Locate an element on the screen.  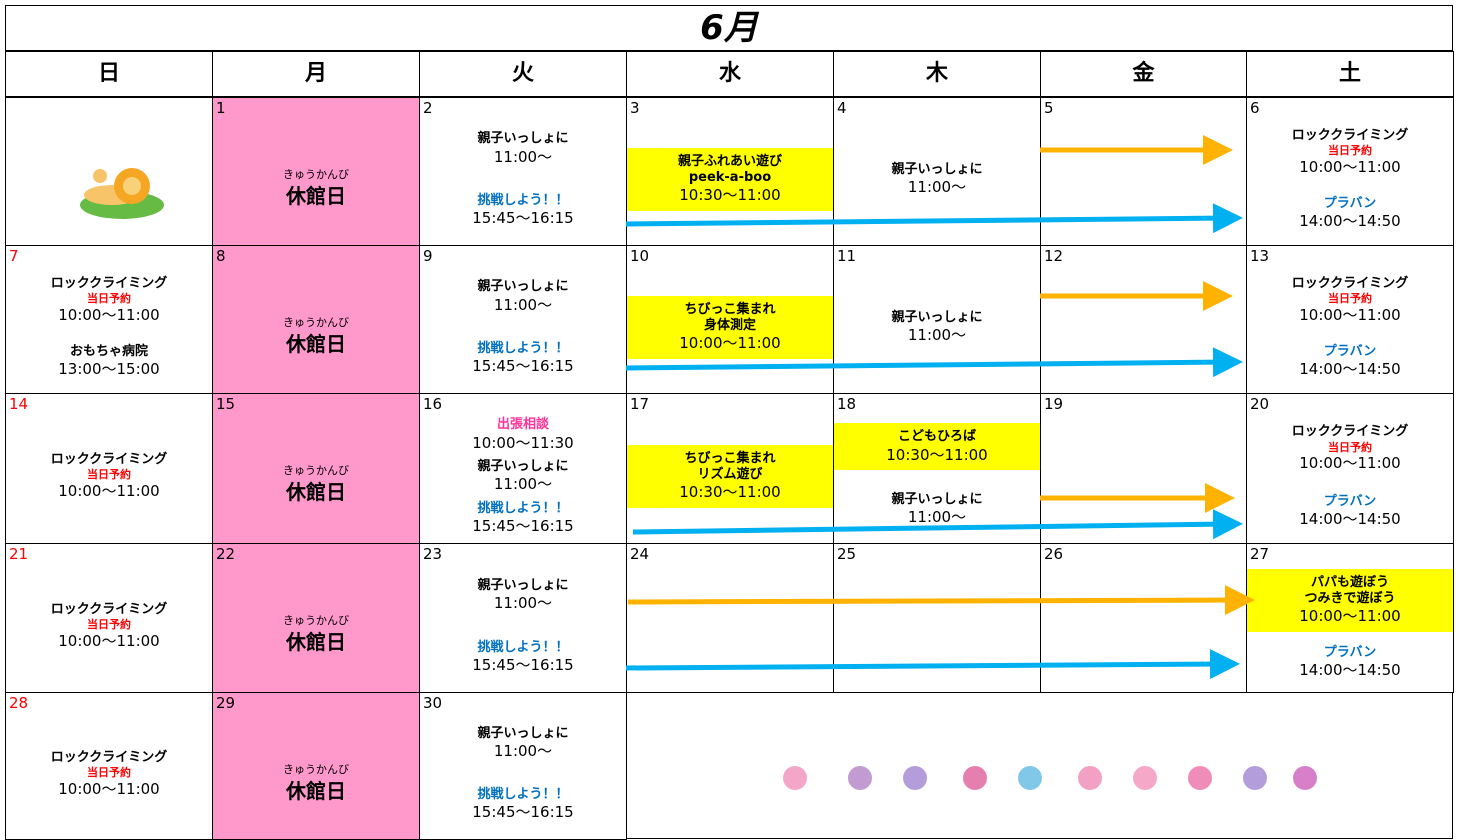
event-time: 13:00〜15:00 is located at coordinates (109, 369).